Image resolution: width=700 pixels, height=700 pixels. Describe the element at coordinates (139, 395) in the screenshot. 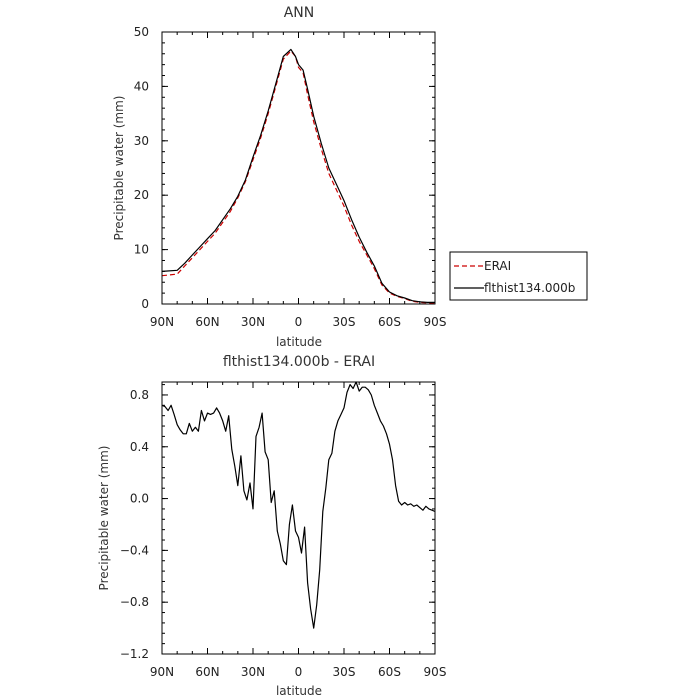

I see `y-tick-label: 0.8` at that location.